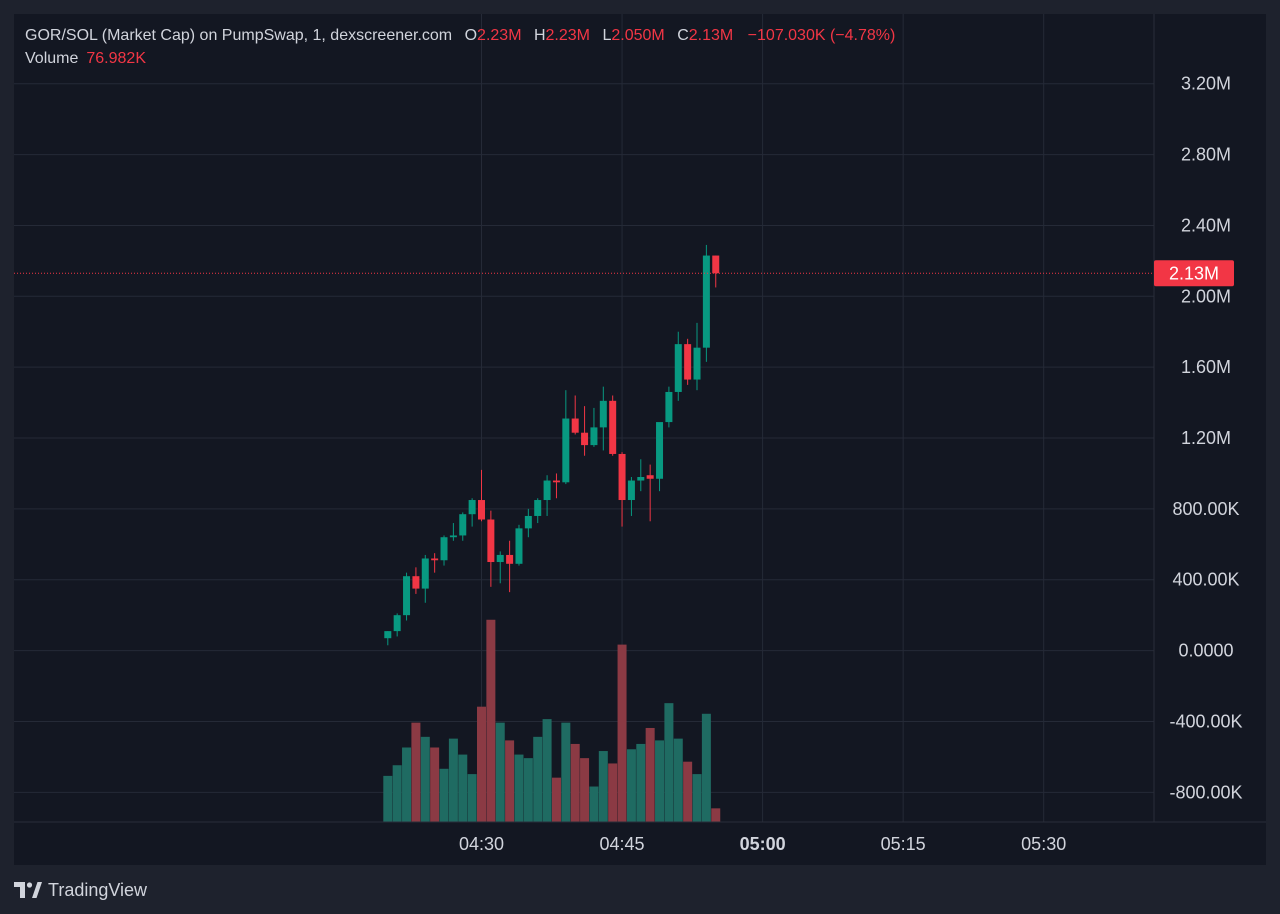 The height and width of the screenshot is (914, 1280). Describe the element at coordinates (1206, 225) in the screenshot. I see `y-tick-label: 2.40M` at that location.